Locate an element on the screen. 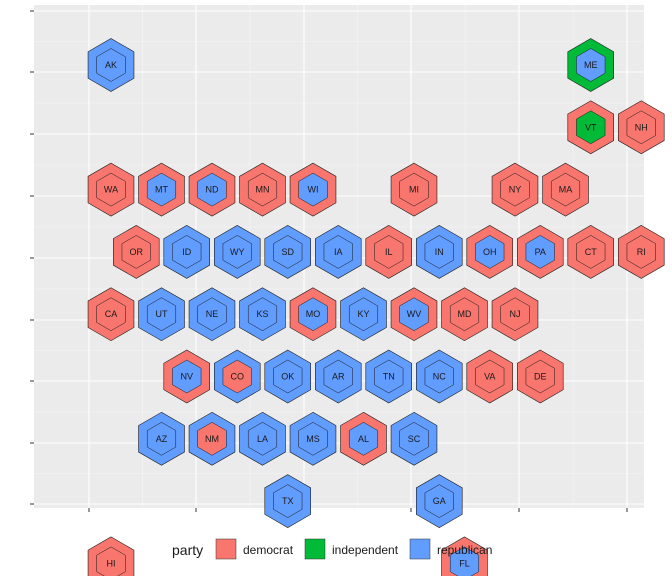 This screenshot has width=672, height=576. state-label: MI is located at coordinates (414, 190).